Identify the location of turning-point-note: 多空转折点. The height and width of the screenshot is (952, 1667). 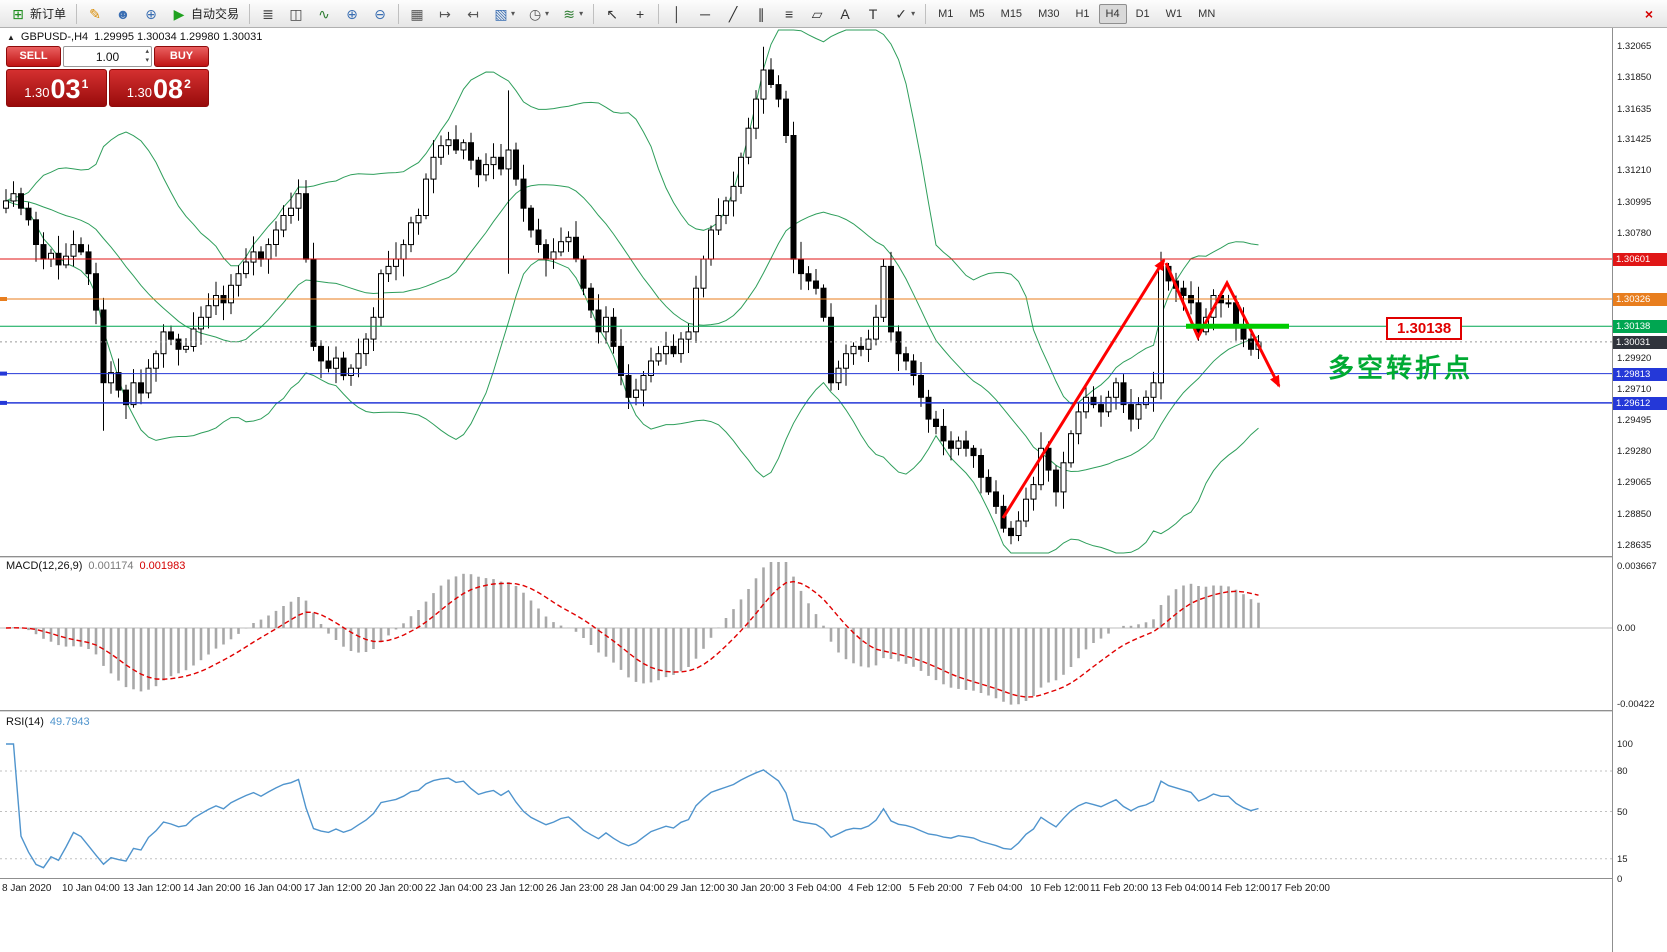
(1401, 369).